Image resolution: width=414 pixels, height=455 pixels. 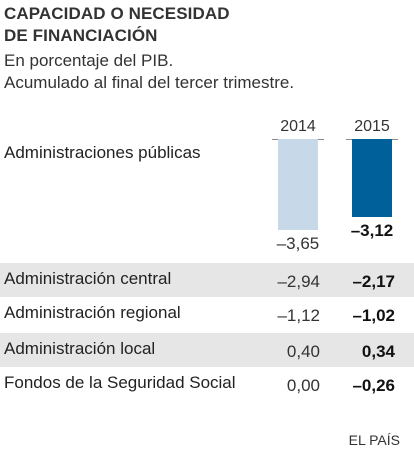 What do you see at coordinates (120, 382) in the screenshot?
I see `row-label: Fondos de la Seguridad Social` at bounding box center [120, 382].